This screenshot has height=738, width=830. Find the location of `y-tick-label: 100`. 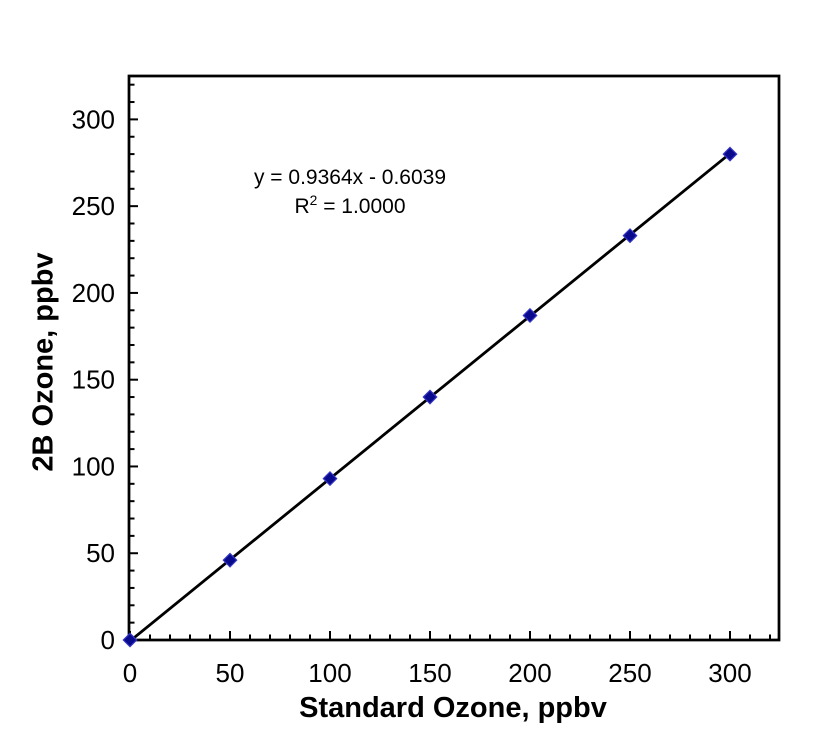

y-tick-label: 100 is located at coordinates (93, 466).